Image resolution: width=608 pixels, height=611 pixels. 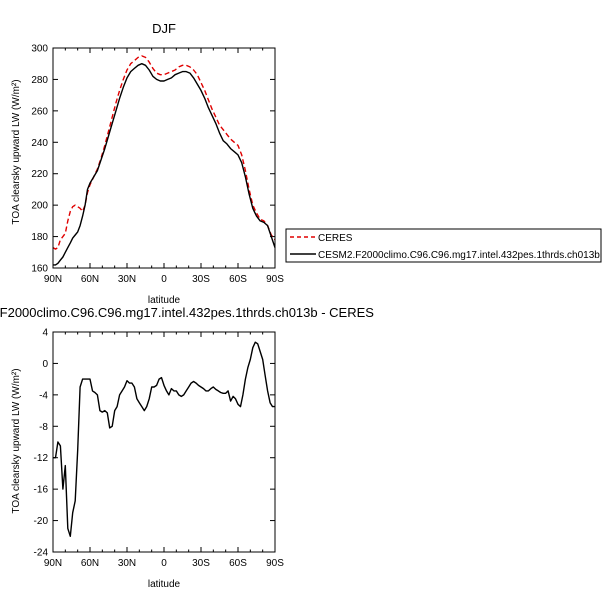 What do you see at coordinates (127, 279) in the screenshot?
I see `top-xtick-label: 30N` at bounding box center [127, 279].